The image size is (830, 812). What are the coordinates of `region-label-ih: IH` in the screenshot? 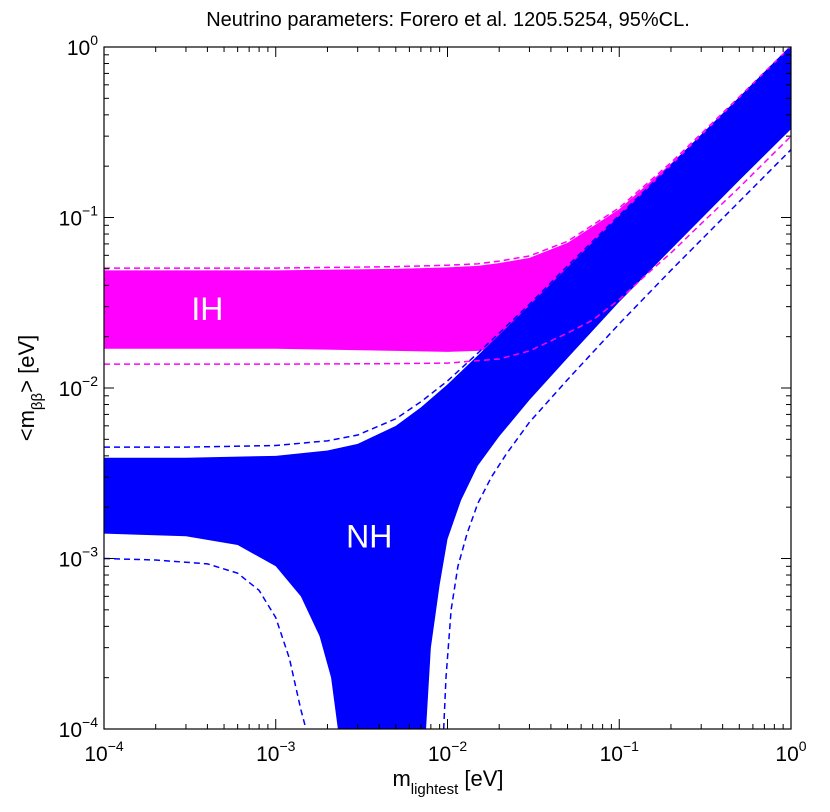 It's located at (207, 309).